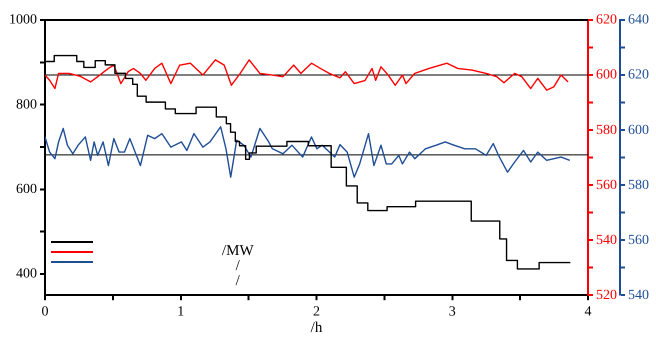  What do you see at coordinates (638, 185) in the screenshot?
I see `y3-tick-label: 580` at bounding box center [638, 185].